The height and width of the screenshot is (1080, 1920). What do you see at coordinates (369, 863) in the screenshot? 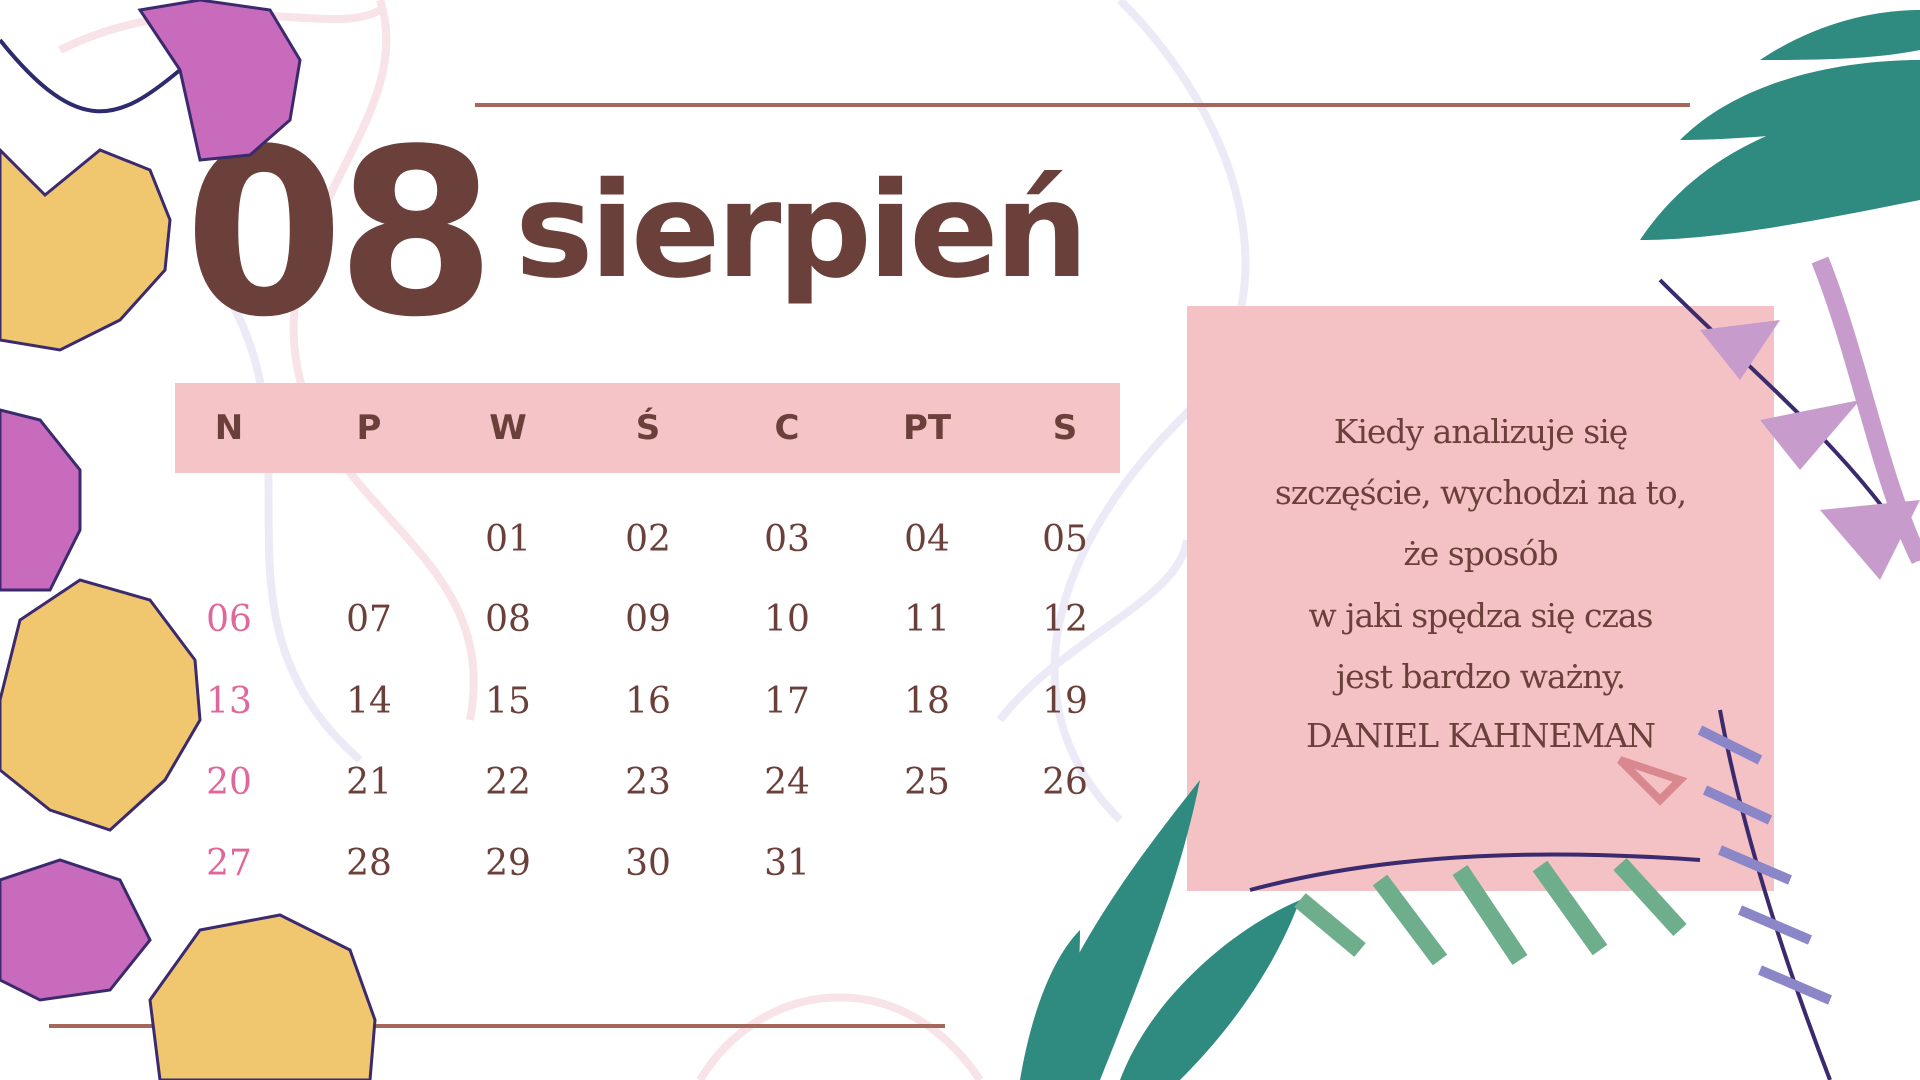
I see `calendar-day: 28` at bounding box center [369, 863].